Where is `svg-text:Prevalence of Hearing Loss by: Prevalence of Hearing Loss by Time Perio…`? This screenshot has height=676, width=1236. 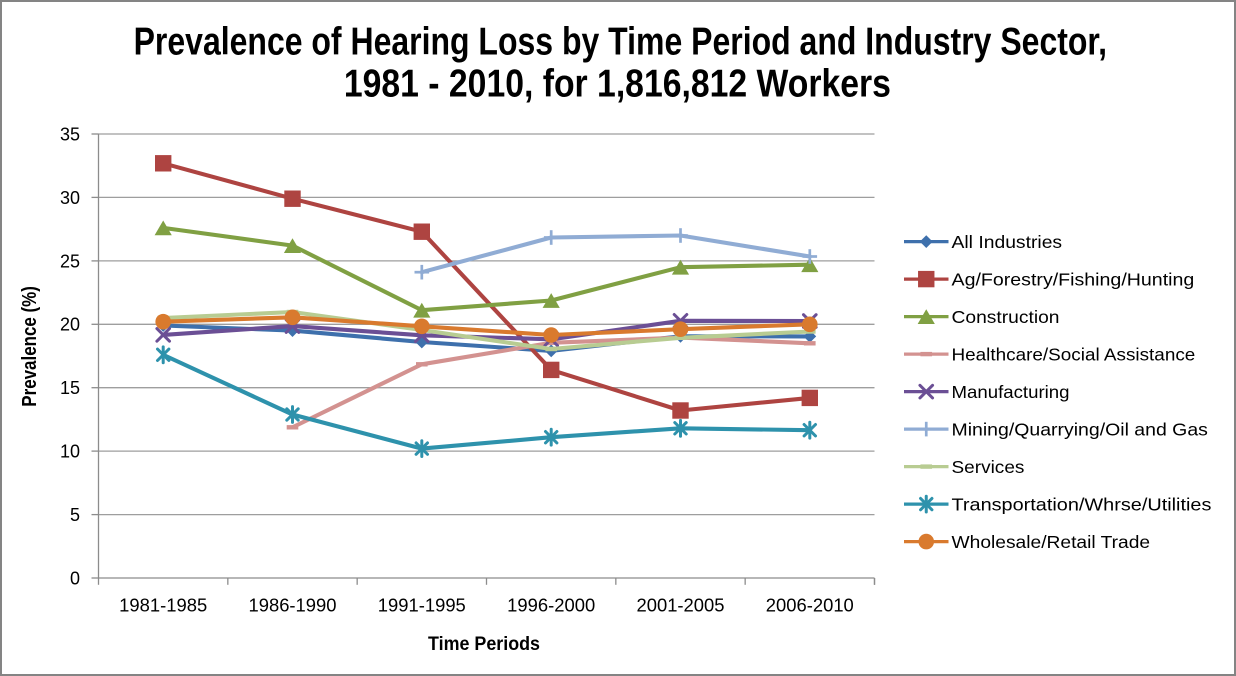
svg-text:Prevalence of Hearing Loss by: Prevalence of Hearing Loss by Time Perio… is located at coordinates (620, 42).